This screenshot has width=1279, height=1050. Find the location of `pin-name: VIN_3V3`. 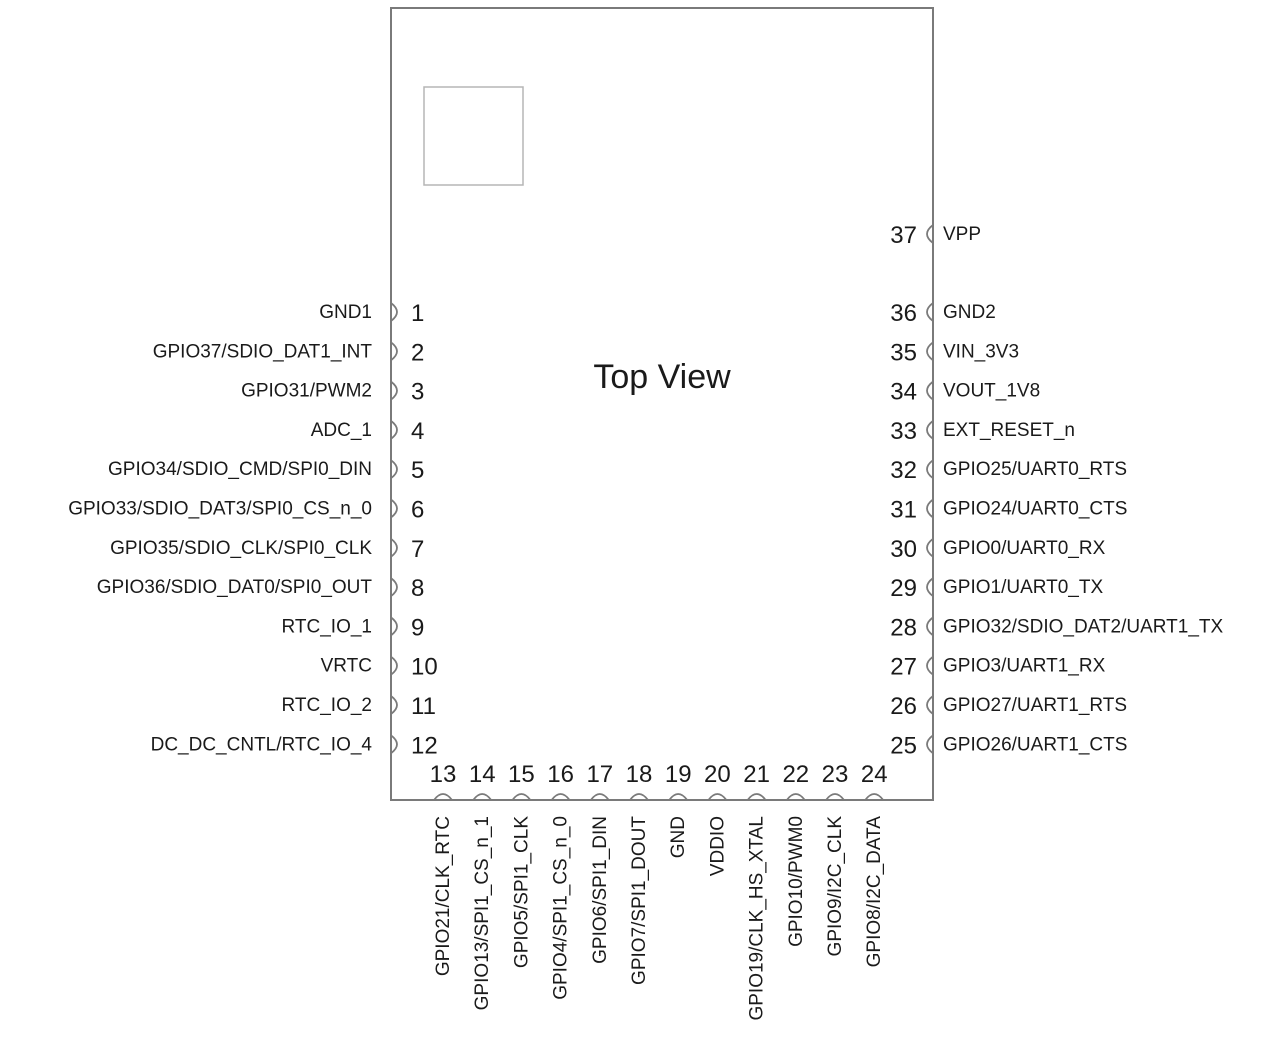

pin-name: VIN_3V3 is located at coordinates (981, 351).